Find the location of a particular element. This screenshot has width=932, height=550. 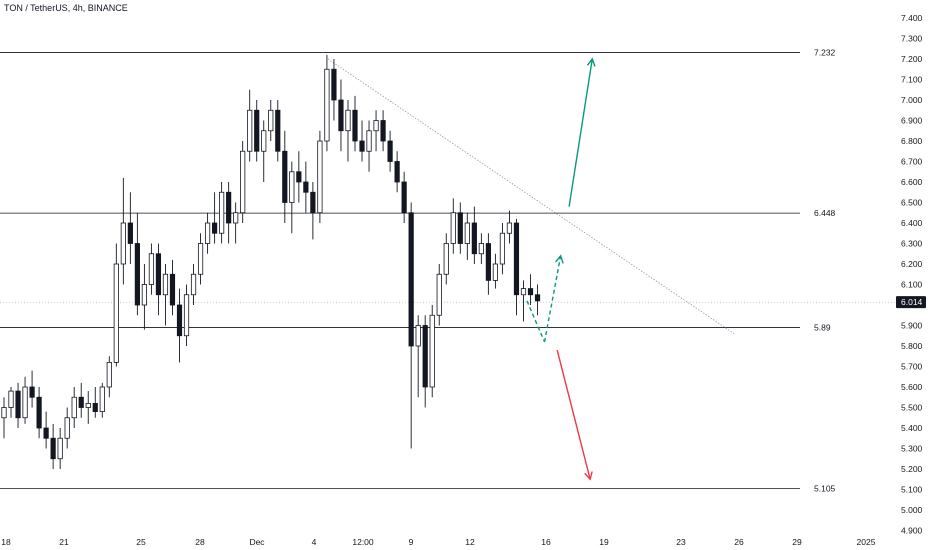

current-price-badge is located at coordinates (911, 302).